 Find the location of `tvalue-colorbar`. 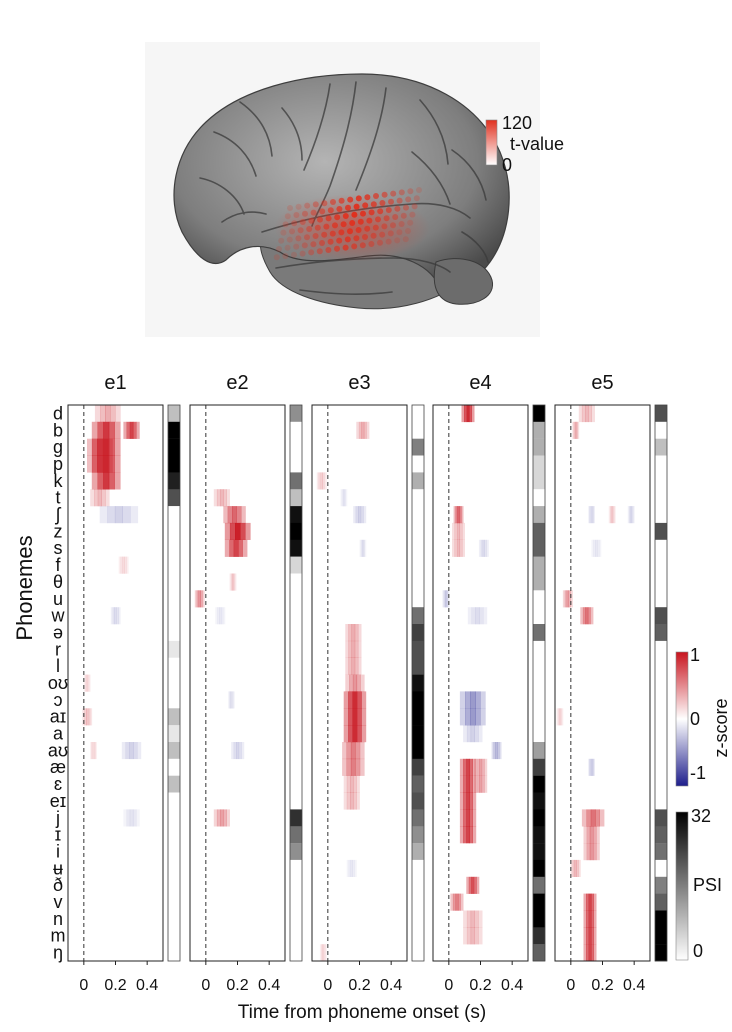

tvalue-colorbar is located at coordinates (491, 142).